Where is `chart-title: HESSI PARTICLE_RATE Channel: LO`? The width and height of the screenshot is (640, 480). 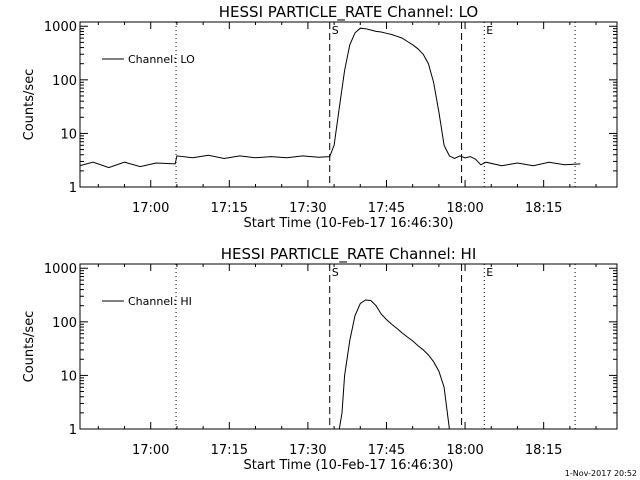
chart-title: HESSI PARTICLE_RATE Channel: LO is located at coordinates (348, 12).